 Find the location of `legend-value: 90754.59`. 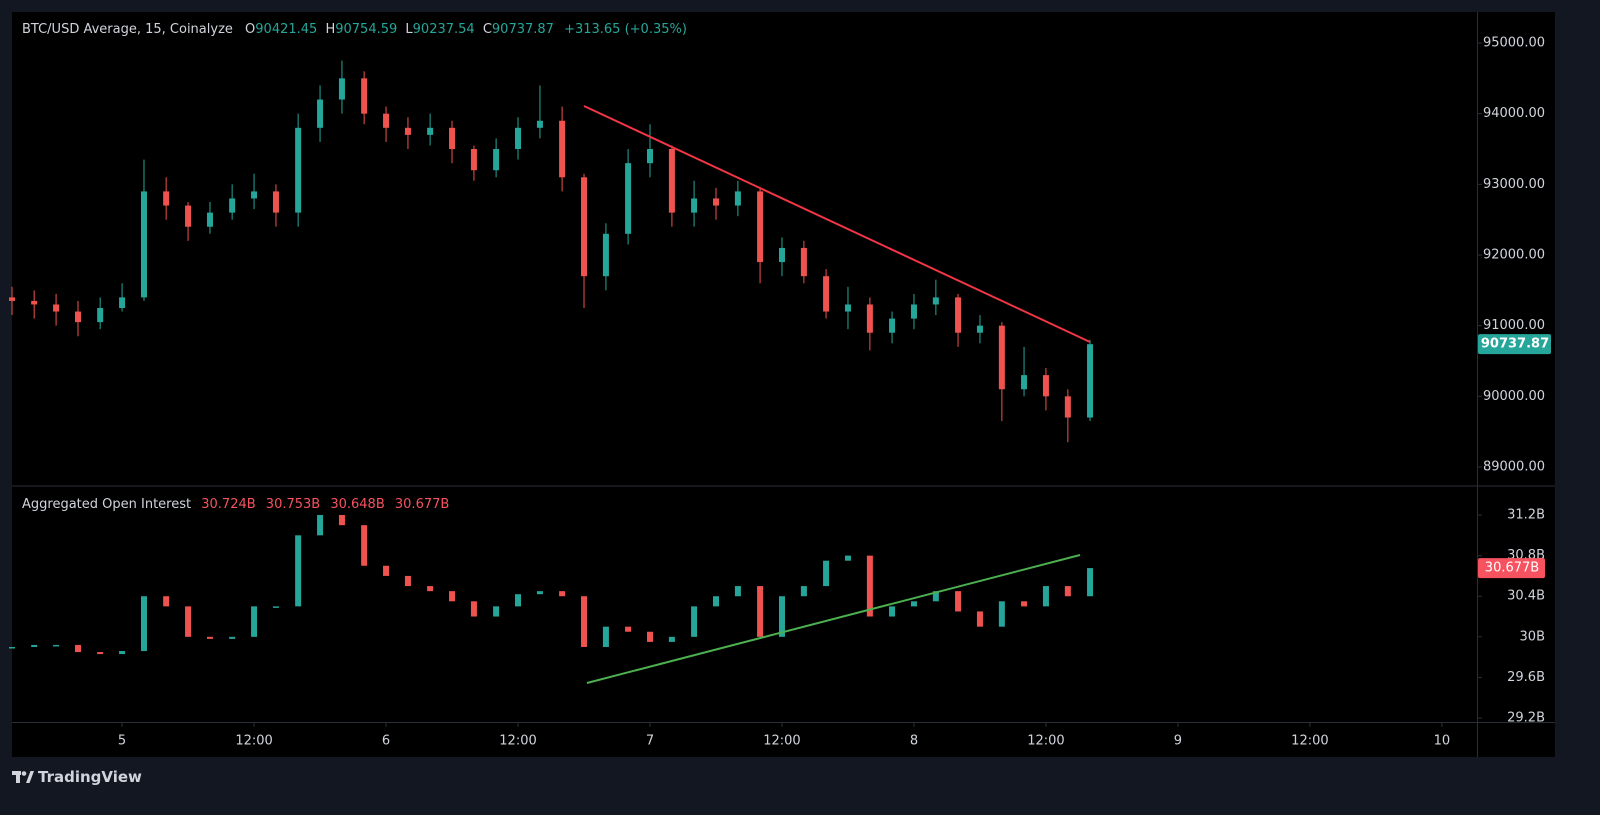

legend-value: 90754.59 is located at coordinates (366, 29).